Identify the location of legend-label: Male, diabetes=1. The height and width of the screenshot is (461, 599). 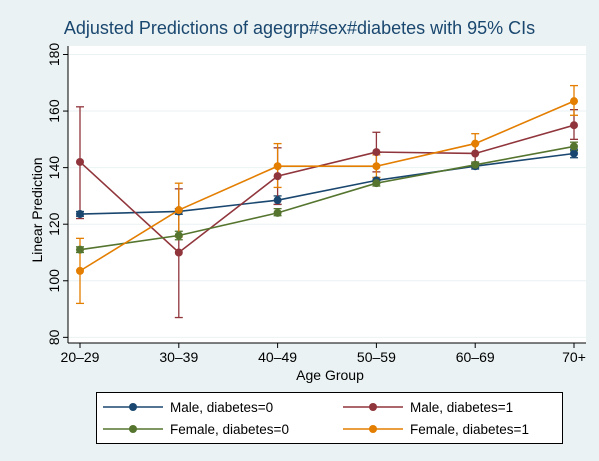
(462, 407).